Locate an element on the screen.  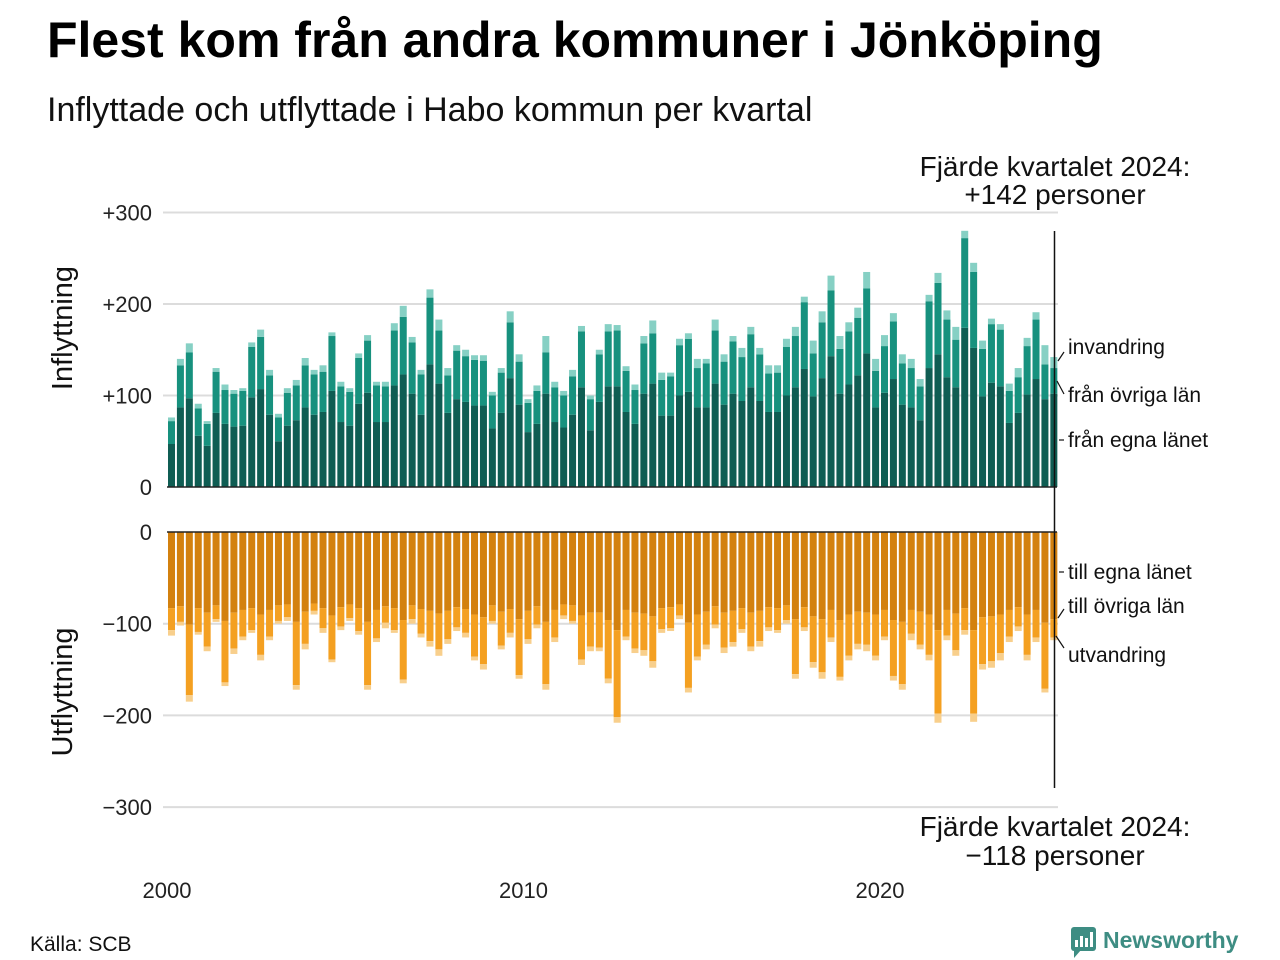
leader-line is located at coordinates (1061, 613).